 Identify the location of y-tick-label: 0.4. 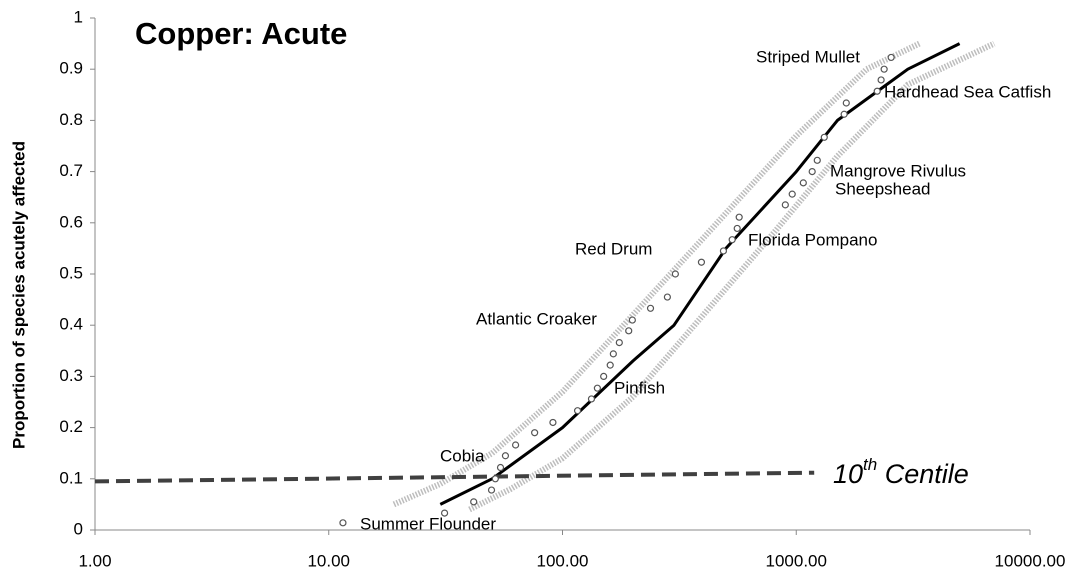
(71, 324).